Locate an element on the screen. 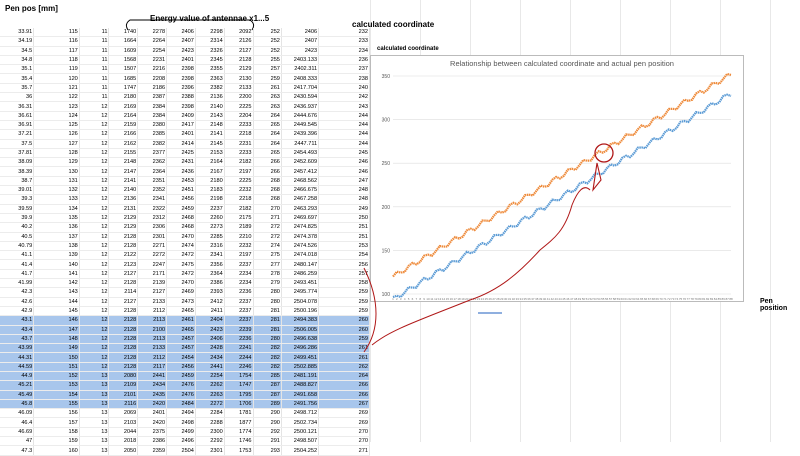 Image resolution: width=800 pixels, height=456 pixels. table-cell: 263 is located at coordinates (267, 97).